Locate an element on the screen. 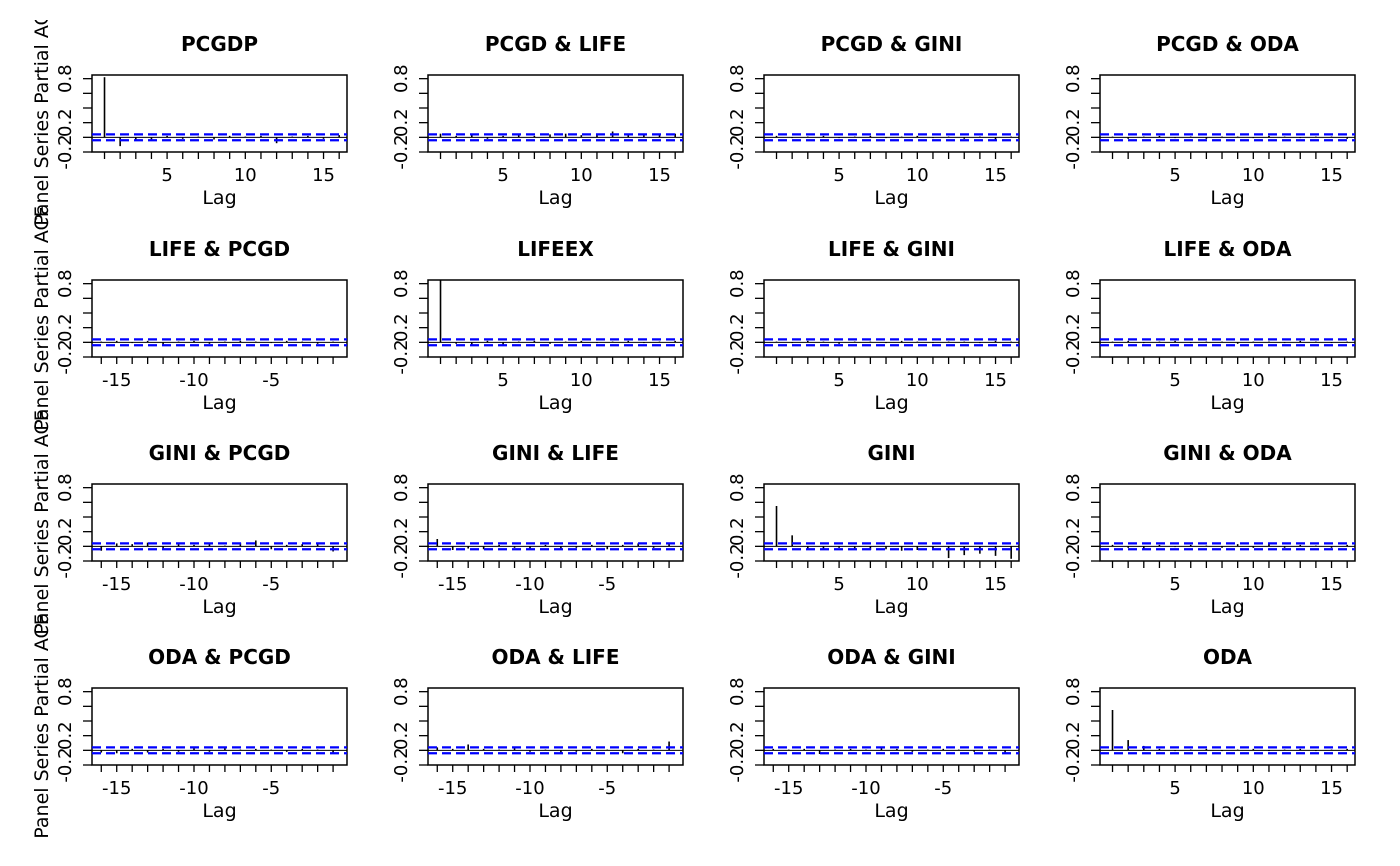 The width and height of the screenshot is (1400, 866). panel-title: PCGD & ODA is located at coordinates (1227, 44).